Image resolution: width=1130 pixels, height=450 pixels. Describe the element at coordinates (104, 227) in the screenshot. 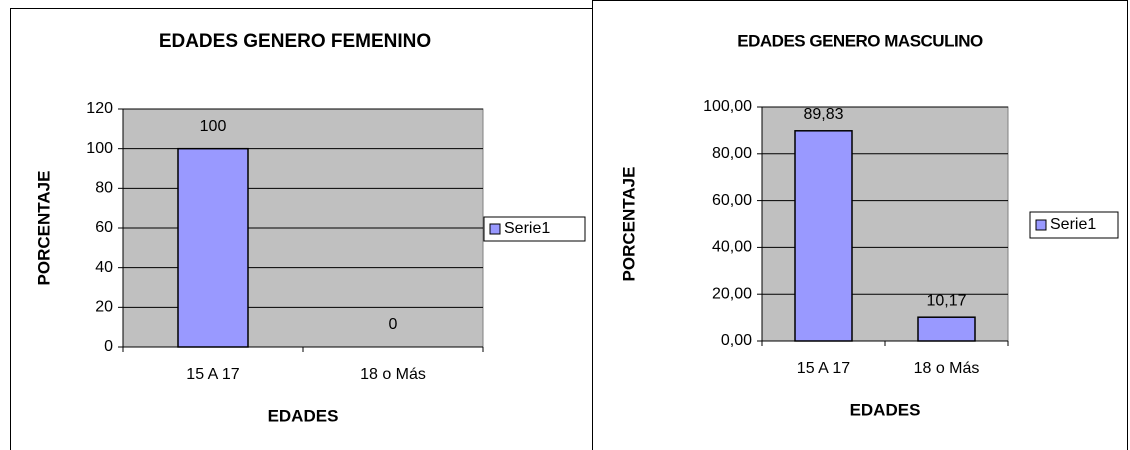

I see `y-tick-label: 60` at that location.